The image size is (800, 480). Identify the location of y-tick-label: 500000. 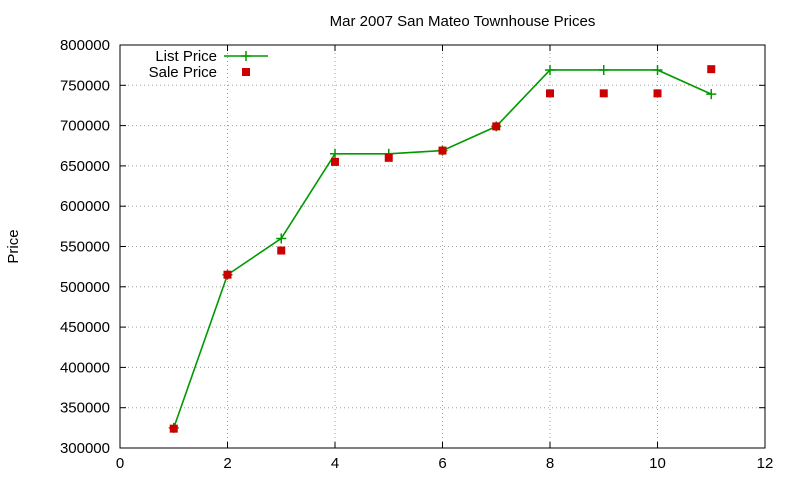
(85, 287).